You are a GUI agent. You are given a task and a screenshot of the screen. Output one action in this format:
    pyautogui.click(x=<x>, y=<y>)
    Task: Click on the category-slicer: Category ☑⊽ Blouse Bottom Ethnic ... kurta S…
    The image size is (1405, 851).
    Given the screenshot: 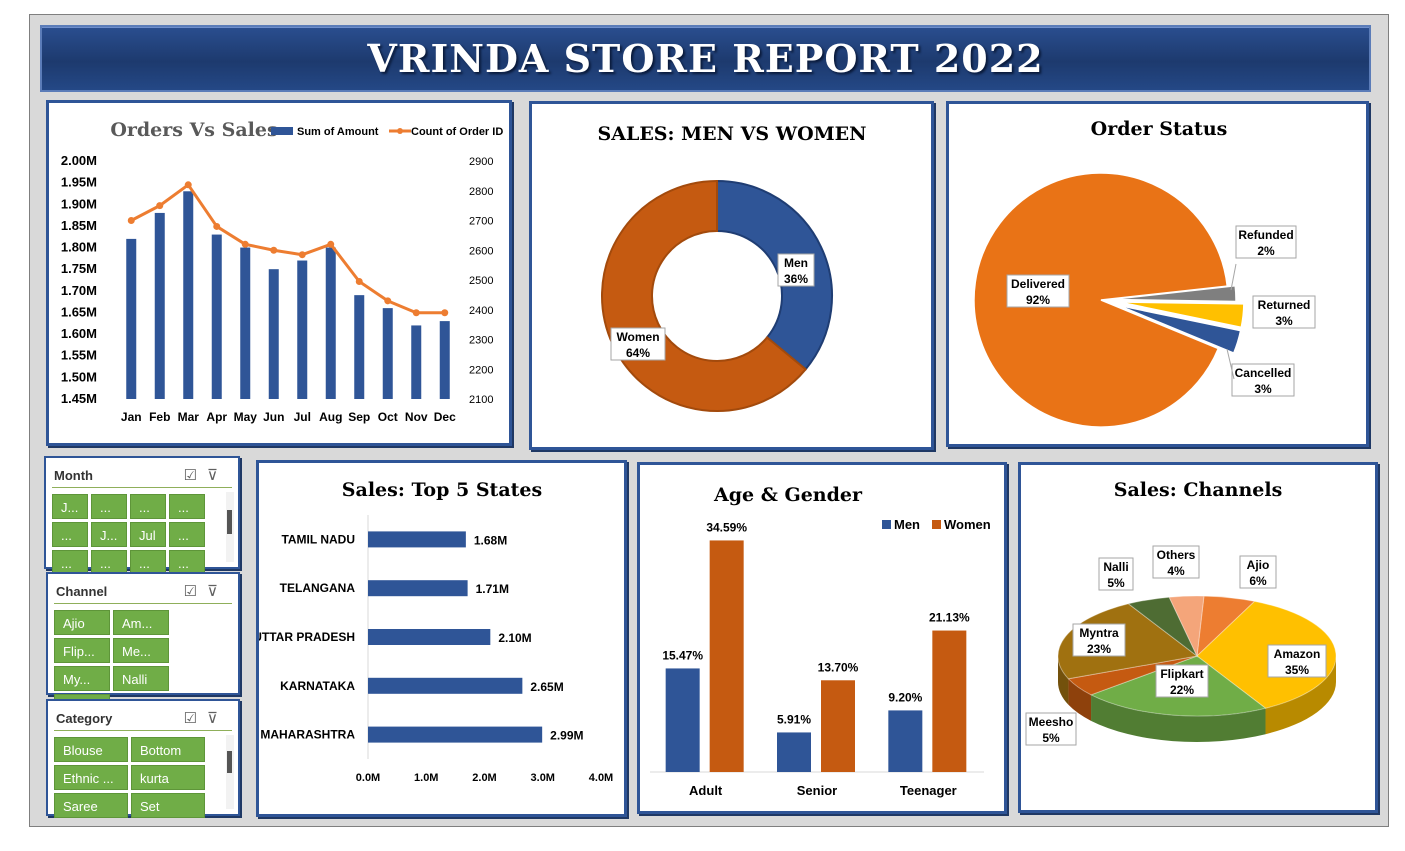 What is the action you would take?
    pyautogui.click(x=143, y=758)
    